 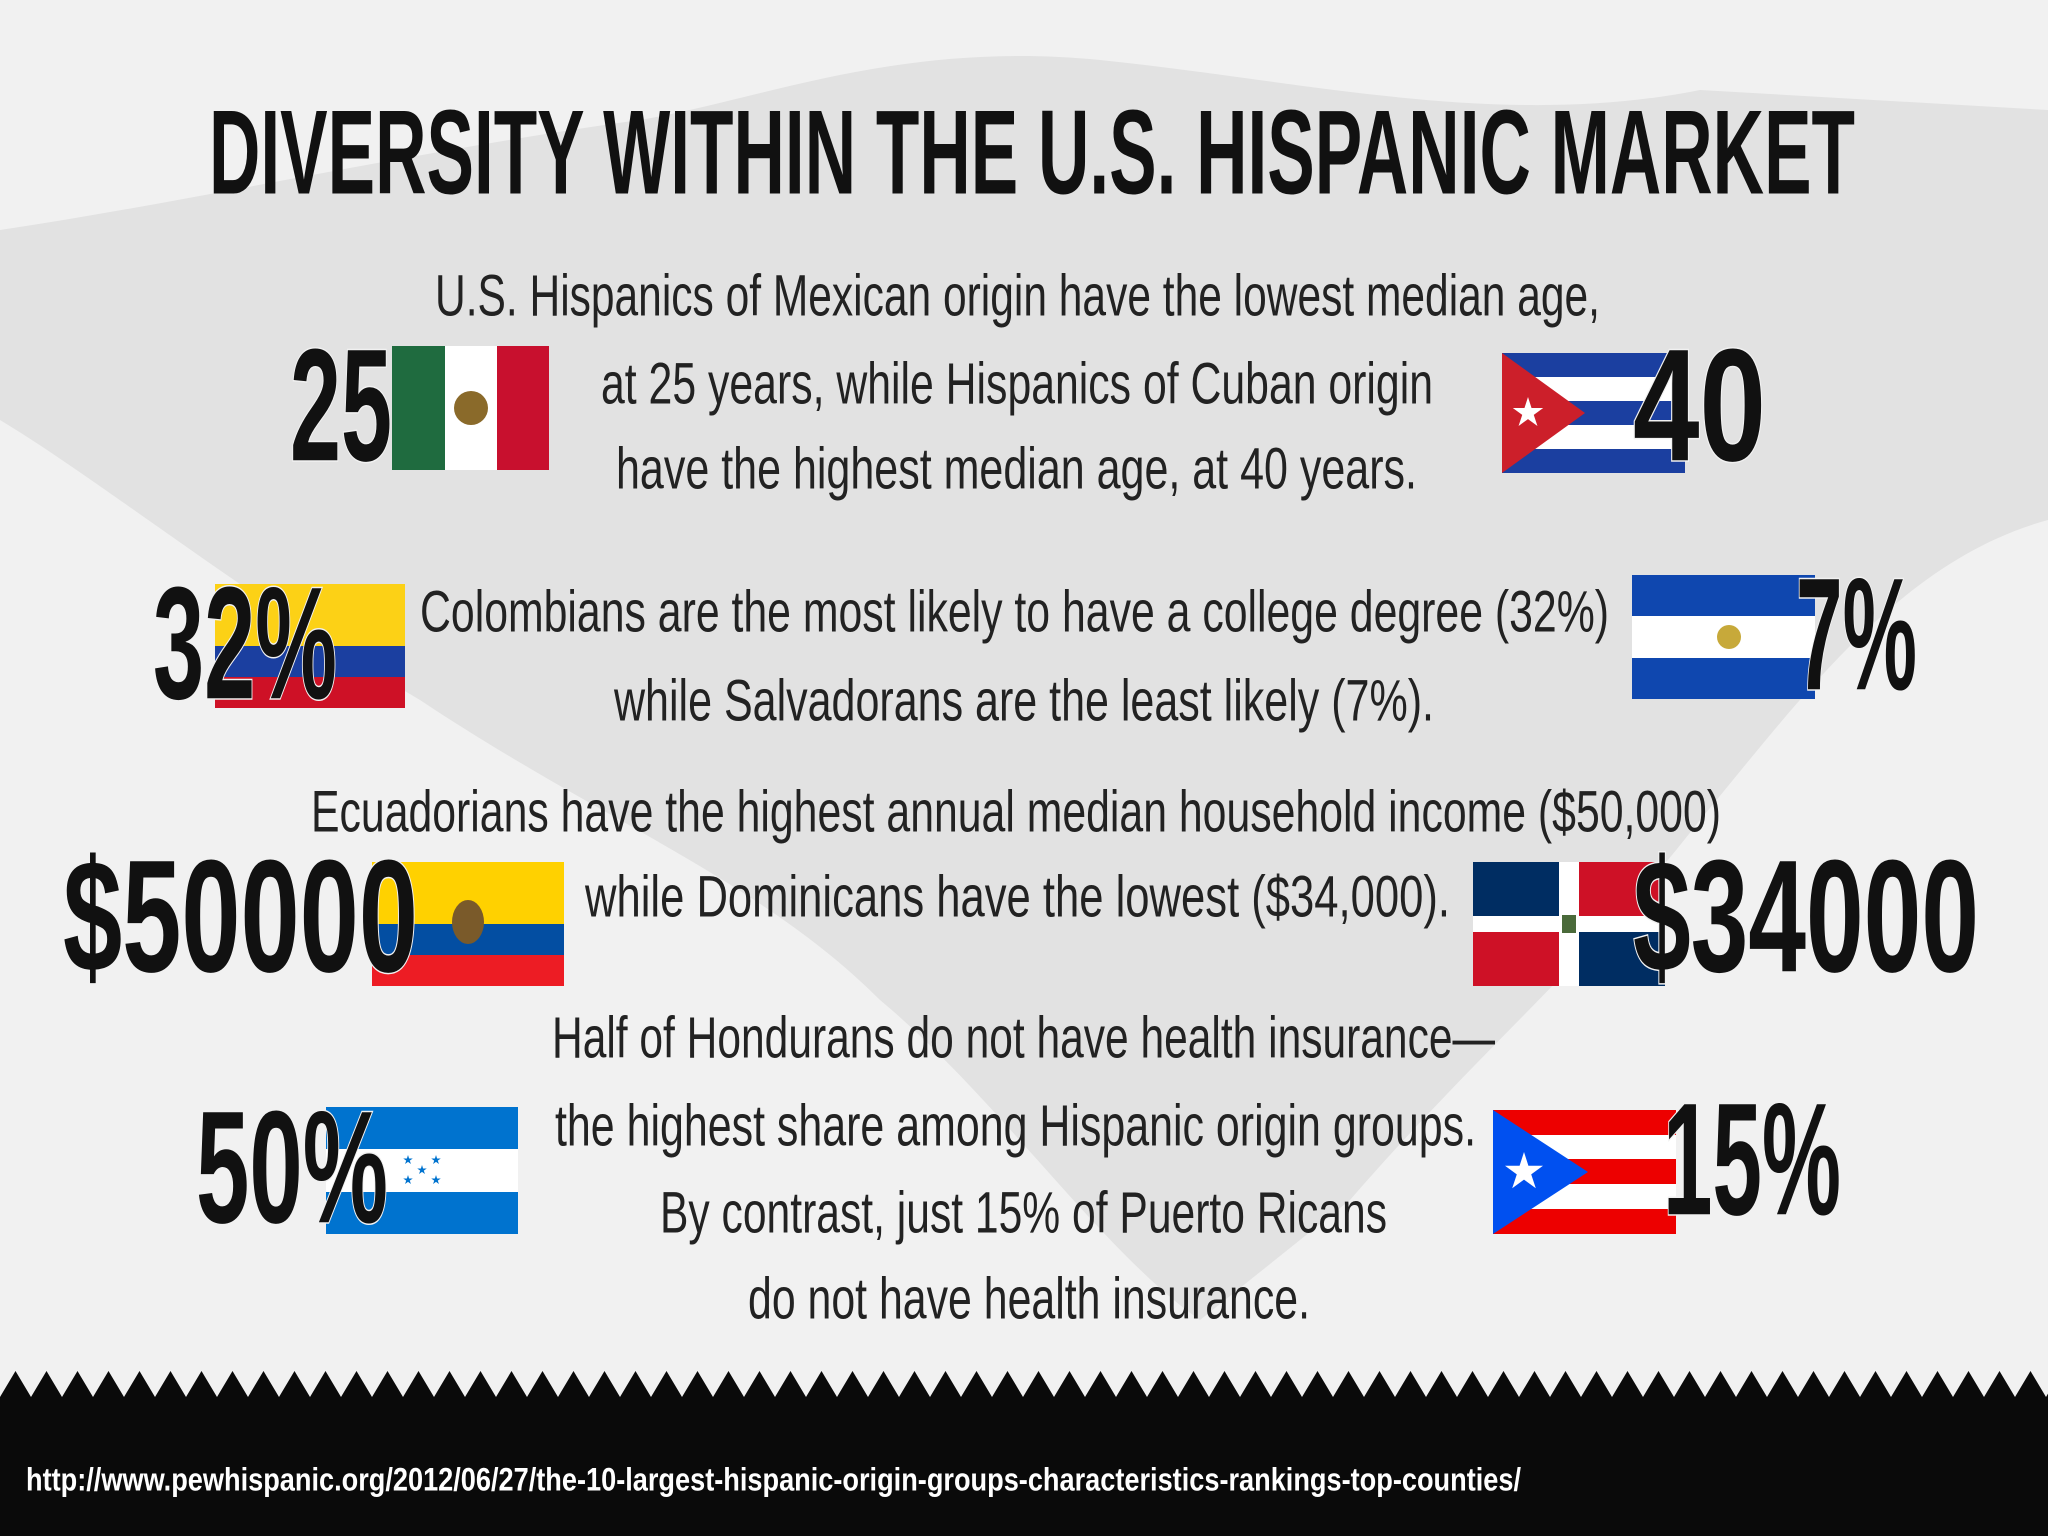 What do you see at coordinates (341, 404) in the screenshot?
I see `left-figure: 25` at bounding box center [341, 404].